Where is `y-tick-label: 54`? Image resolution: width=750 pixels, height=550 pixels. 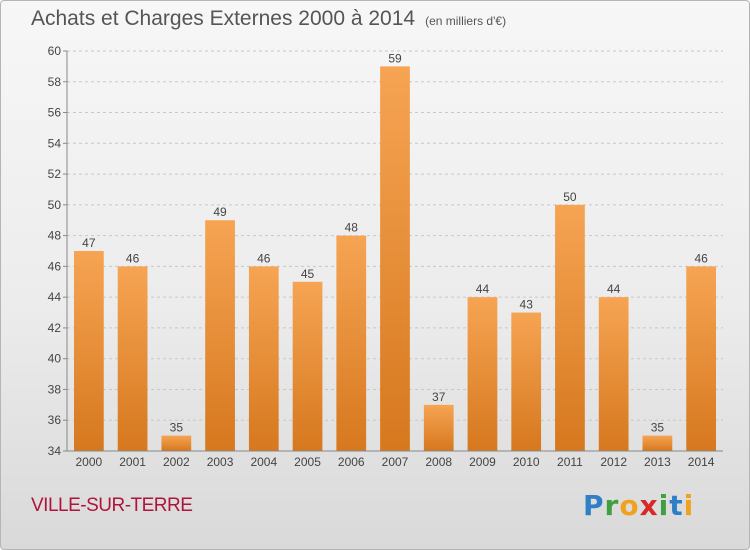 y-tick-label: 54 is located at coordinates (55, 143).